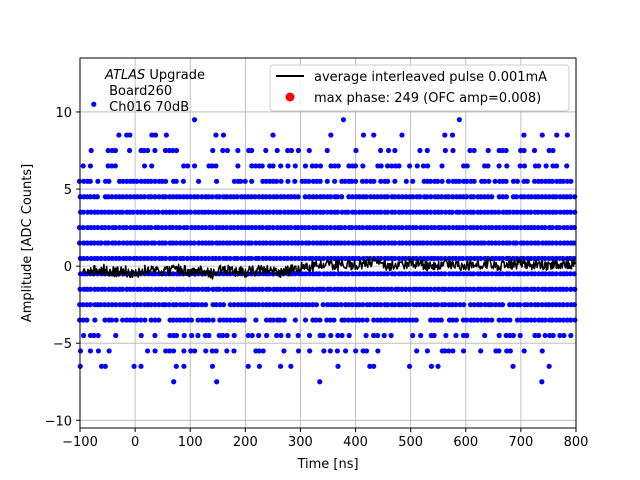 The width and height of the screenshot is (640, 480). I want to click on y-tick-label: −10, so click(58, 421).